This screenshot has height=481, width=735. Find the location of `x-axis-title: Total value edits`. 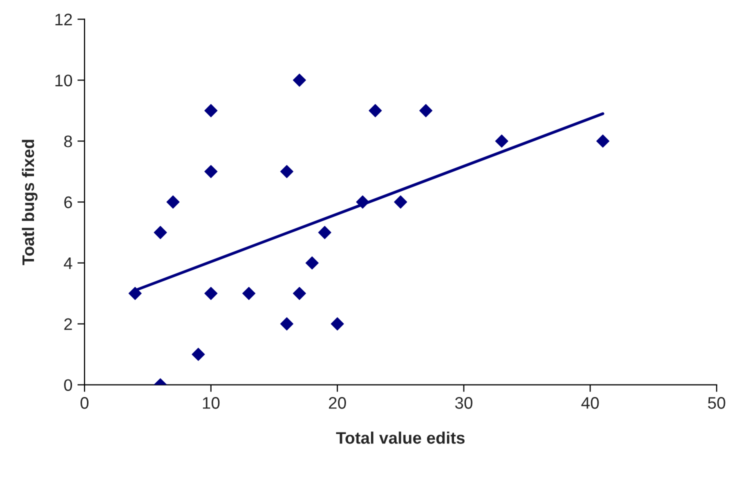

x-axis-title: Total value edits is located at coordinates (400, 438).